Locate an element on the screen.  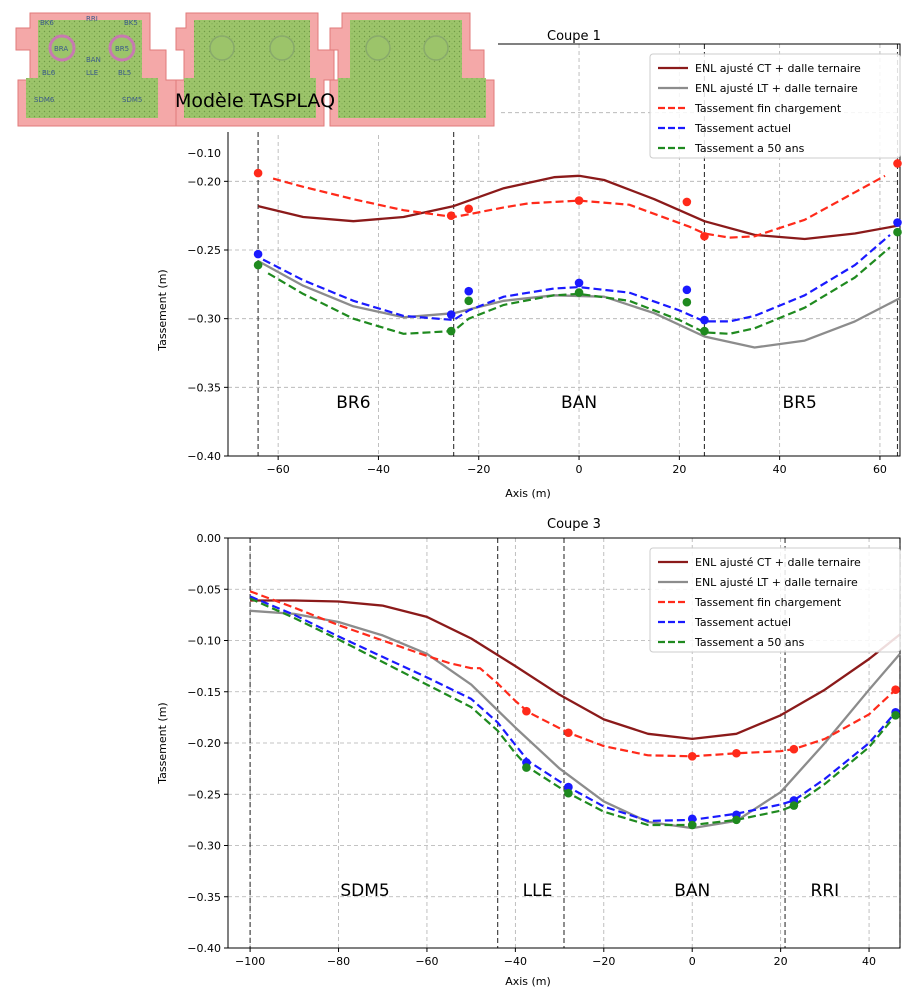
zone-label-ban: BAN is located at coordinates (93, 60).